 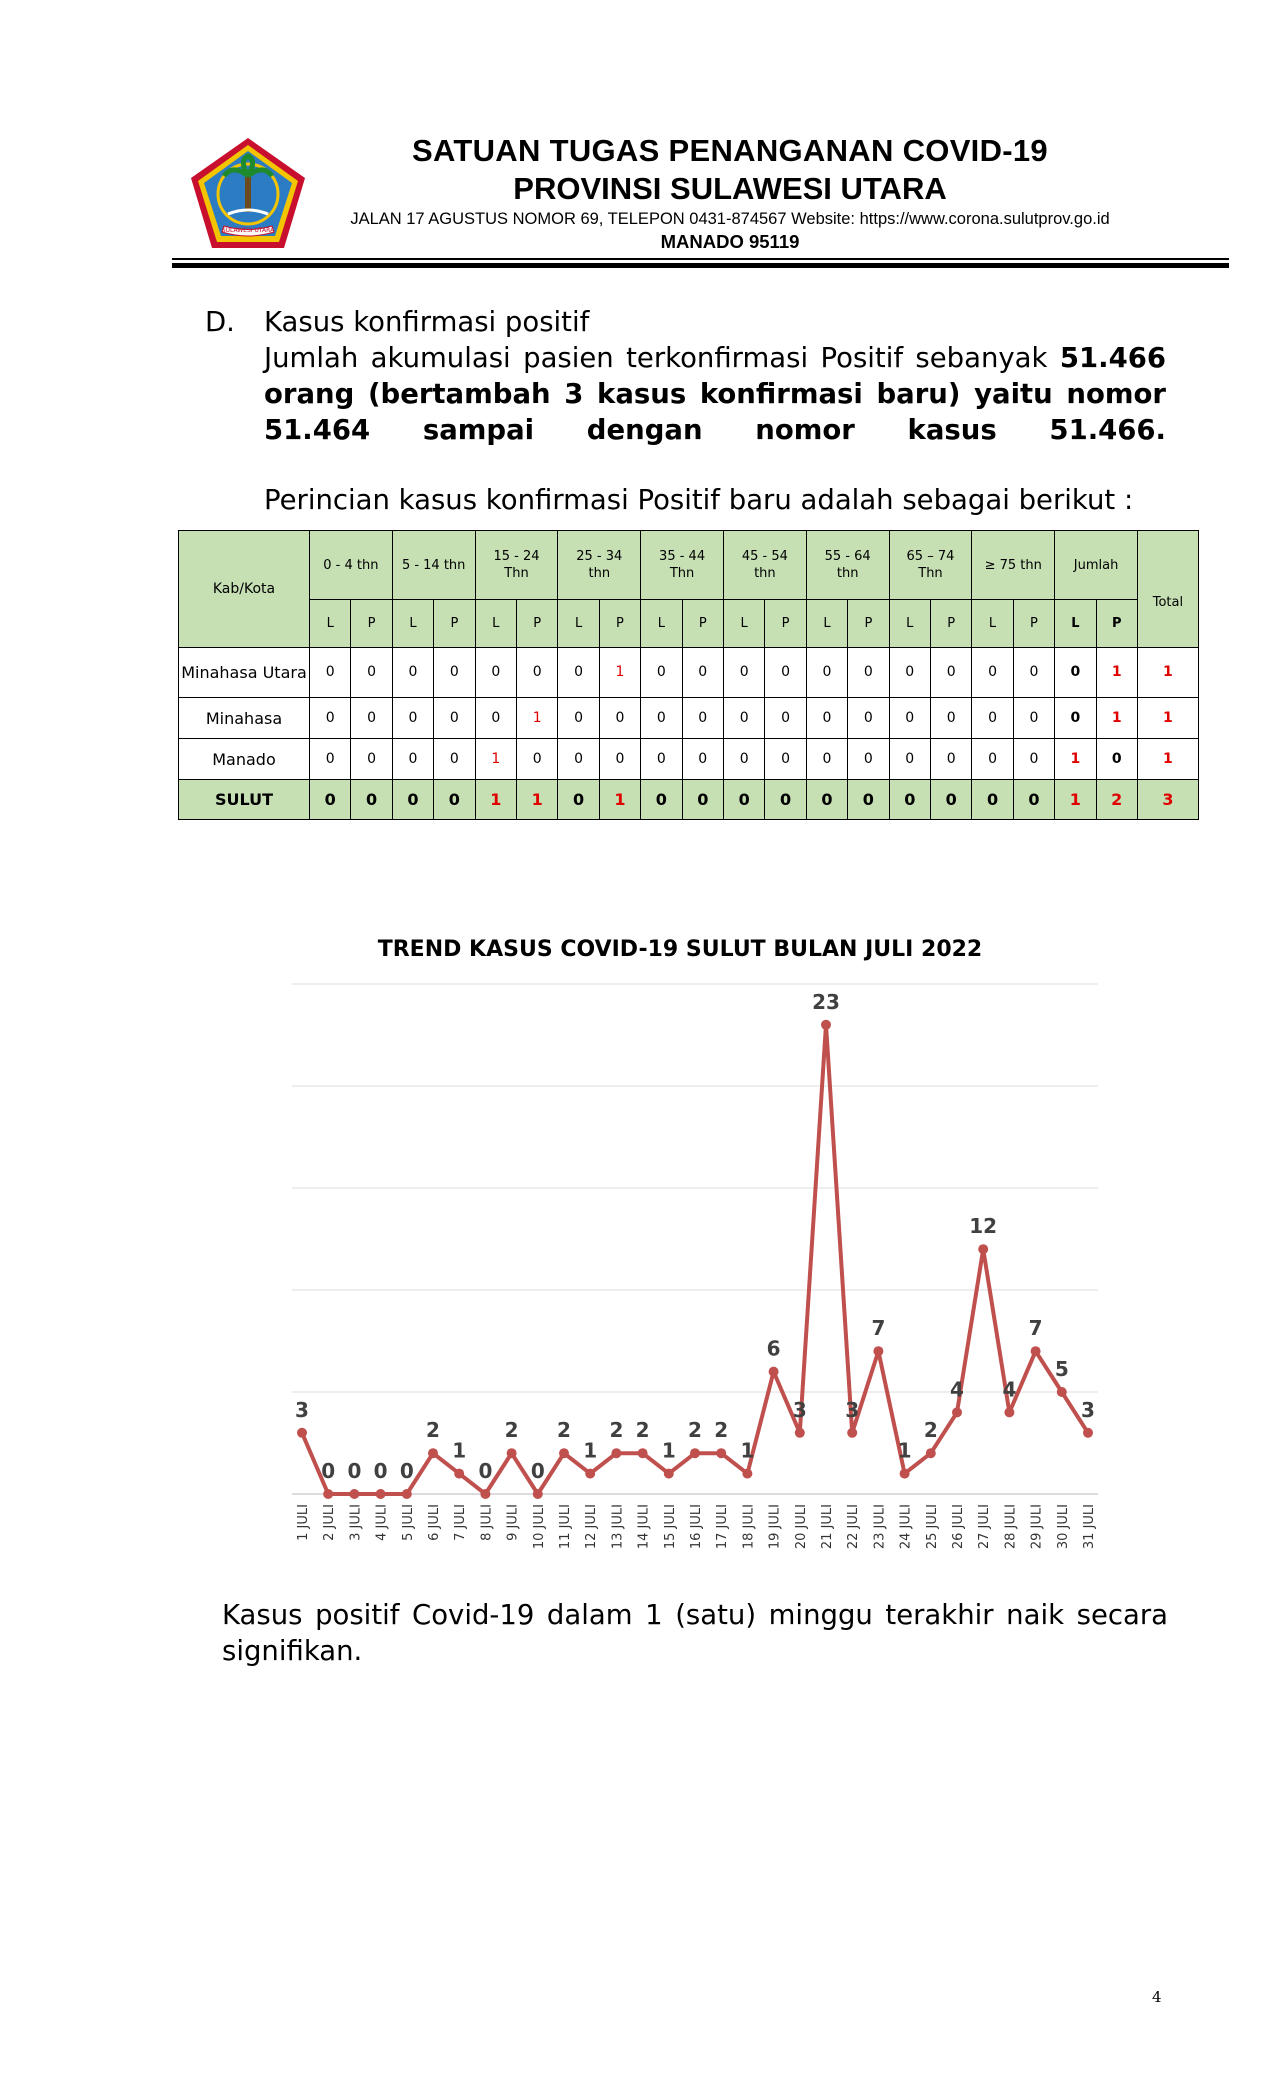 I want to click on x-tick-label: 9 JULI, so click(x=513, y=1522).